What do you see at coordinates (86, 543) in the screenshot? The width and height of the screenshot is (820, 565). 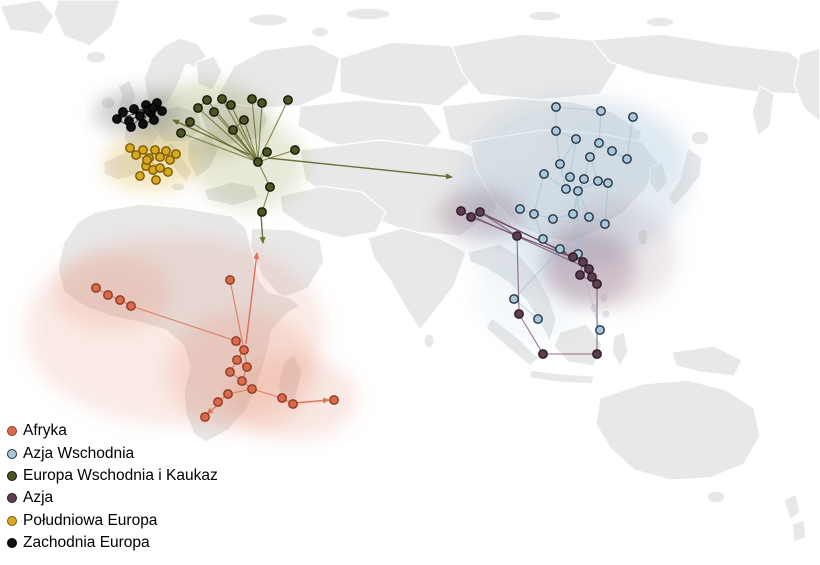 I see `legend-label: Zachodnia Europa` at bounding box center [86, 543].